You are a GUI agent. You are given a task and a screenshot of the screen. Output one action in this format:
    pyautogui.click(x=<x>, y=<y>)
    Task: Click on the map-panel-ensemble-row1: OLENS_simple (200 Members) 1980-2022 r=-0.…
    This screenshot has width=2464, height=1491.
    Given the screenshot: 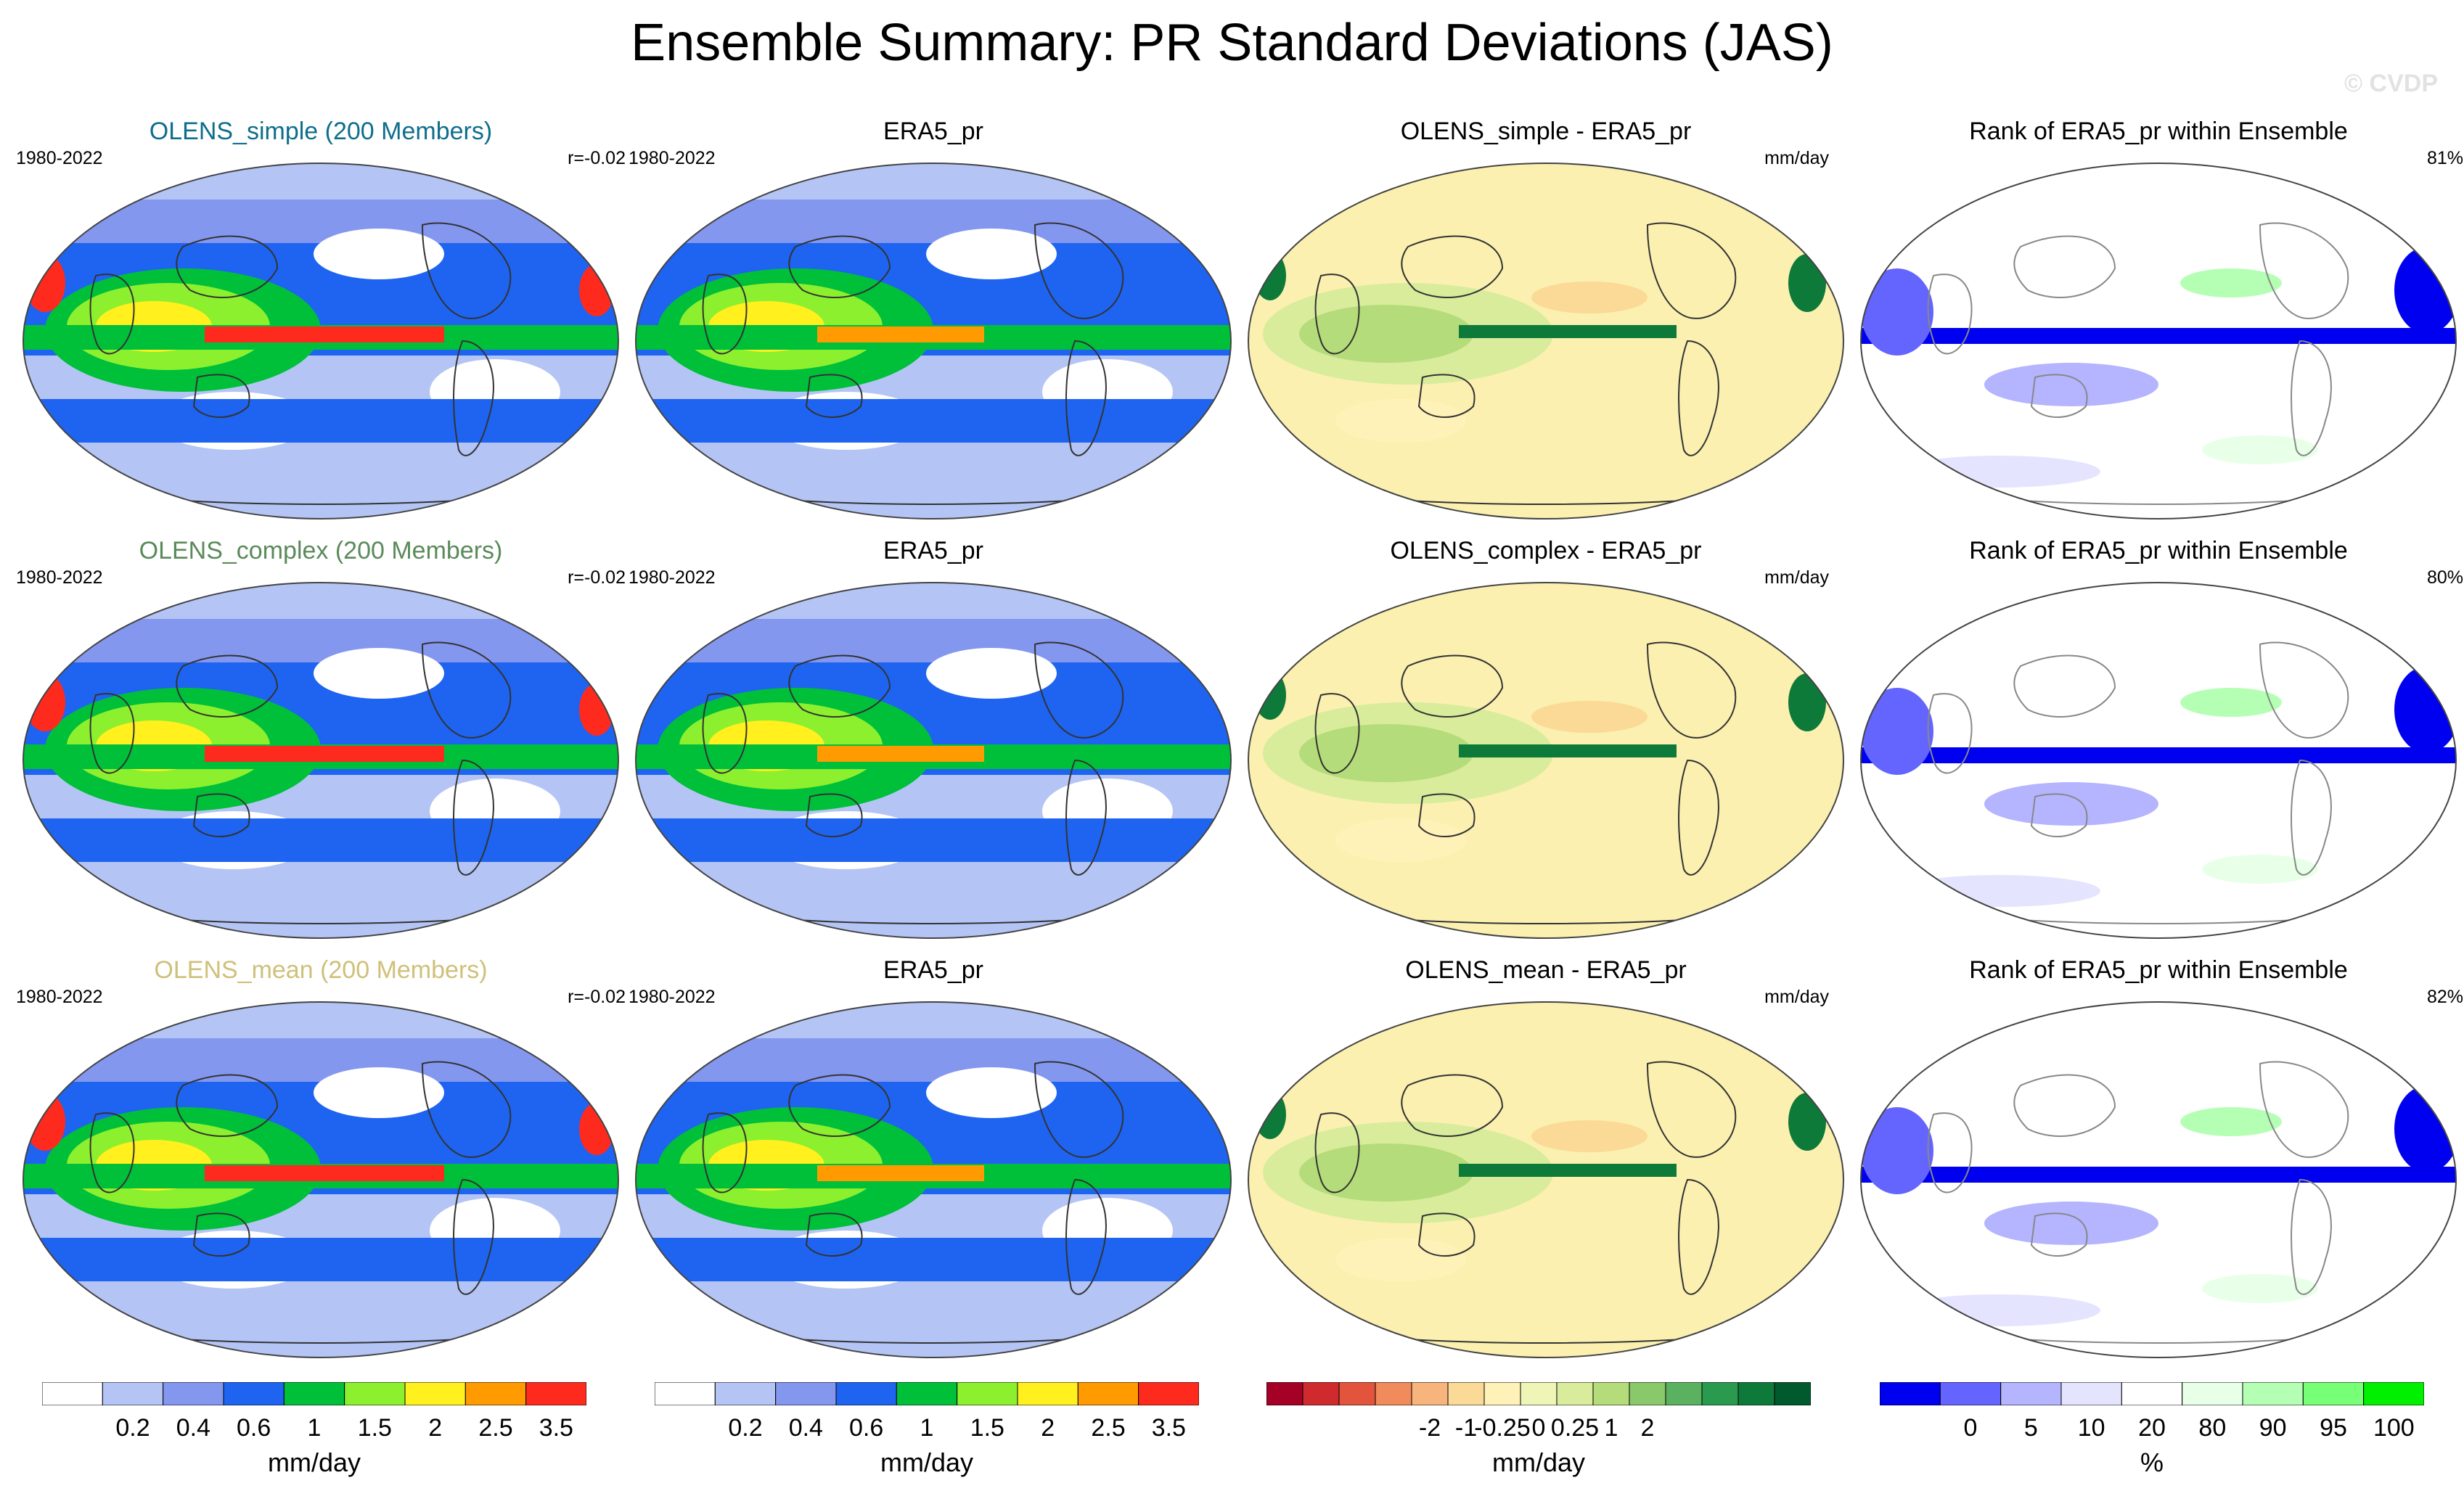 What is the action you would take?
    pyautogui.click(x=321, y=321)
    